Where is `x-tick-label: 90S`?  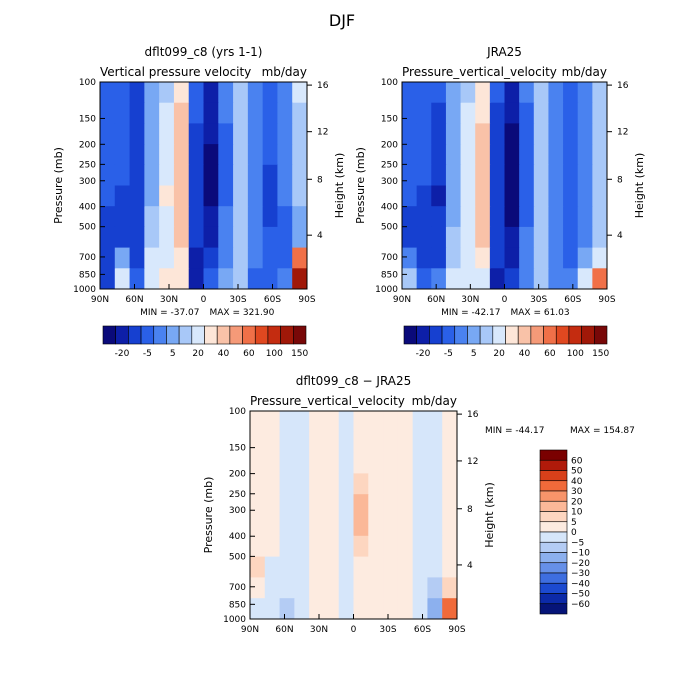
x-tick-label: 90S is located at coordinates (606, 300).